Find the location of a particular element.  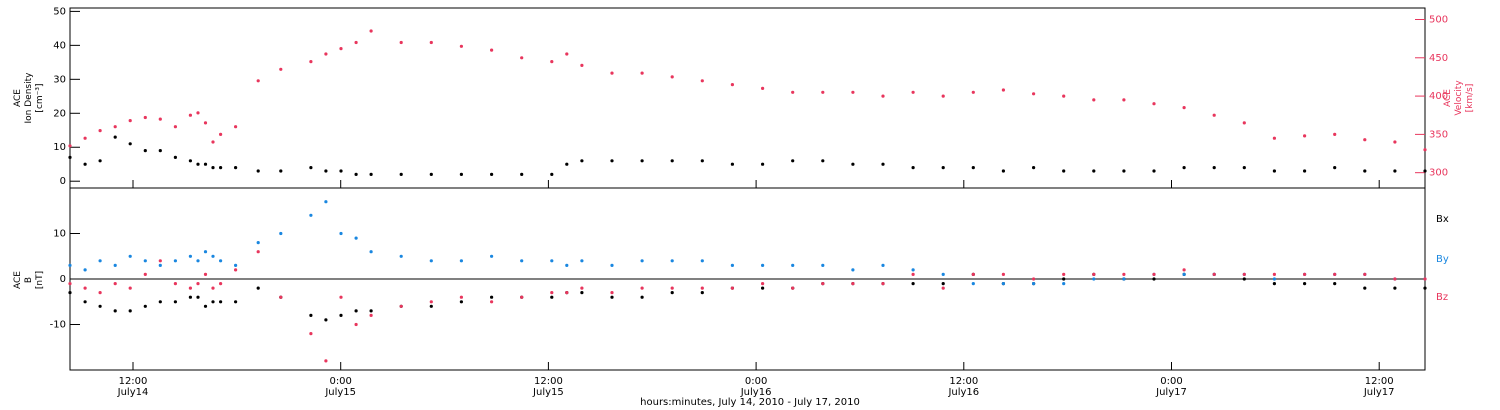

density-y-tick-label: 20 is located at coordinates (59, 113).